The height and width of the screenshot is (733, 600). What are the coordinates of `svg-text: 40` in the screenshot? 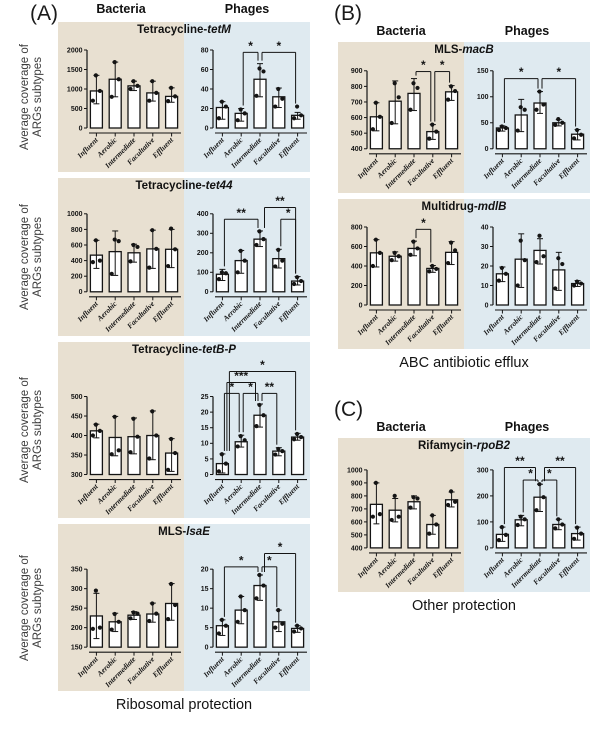 It's located at (485, 227).